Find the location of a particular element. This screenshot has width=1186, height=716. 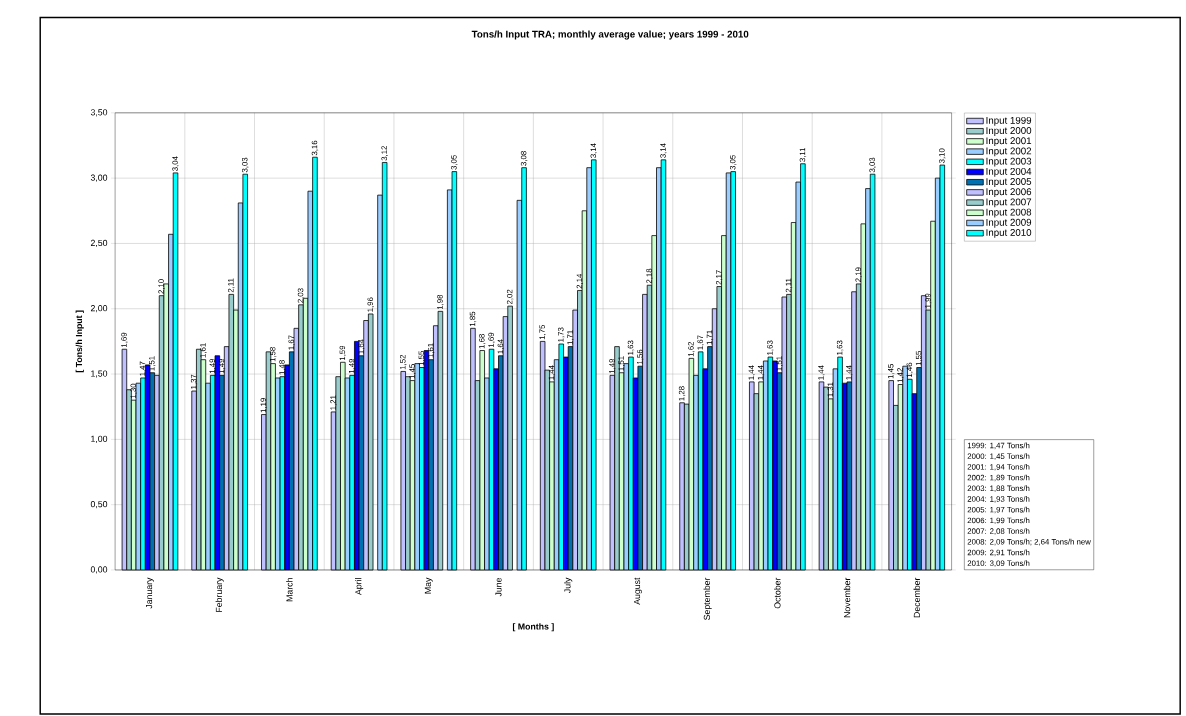

legend-label: Input 2007 is located at coordinates (1009, 203).